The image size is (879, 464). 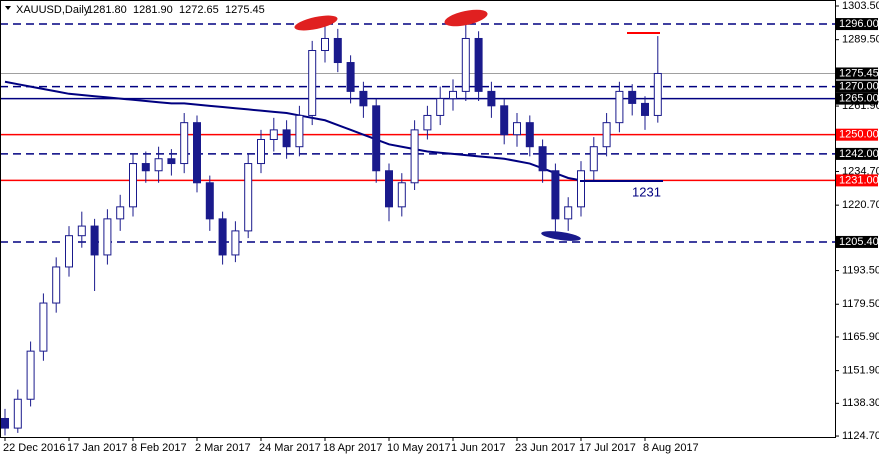 What do you see at coordinates (860, 436) in the screenshot?
I see `y-tick-label: 1124.70` at bounding box center [860, 436].